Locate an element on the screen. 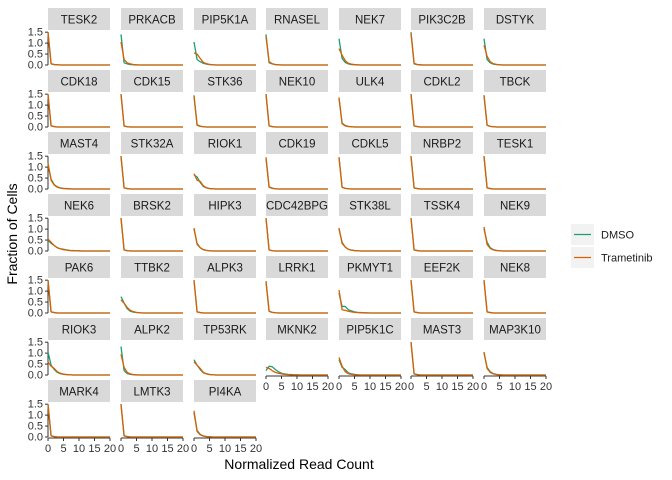 This screenshot has width=672, height=480. facet-panel-dstyk: DSTYK is located at coordinates (514, 37).